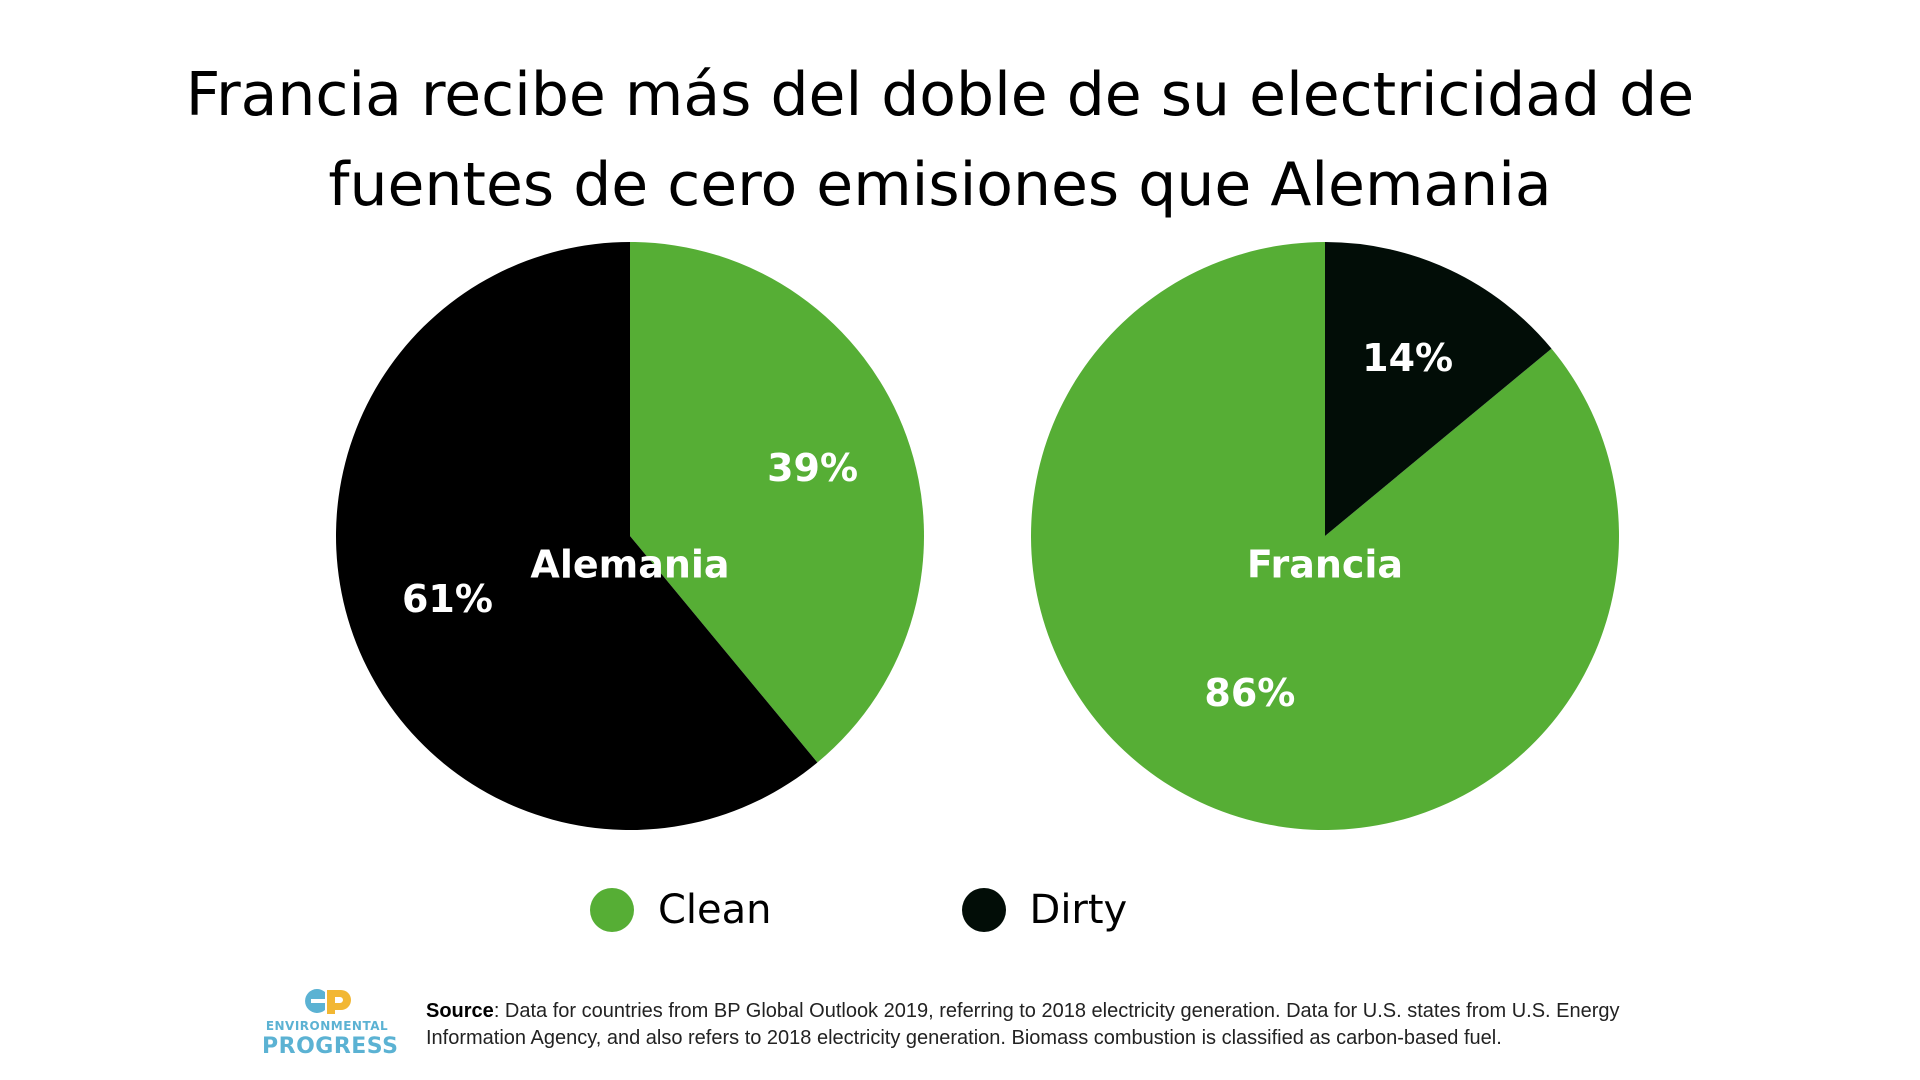  Describe the element at coordinates (715, 910) in the screenshot. I see `legend-label-clean: Clean` at that location.